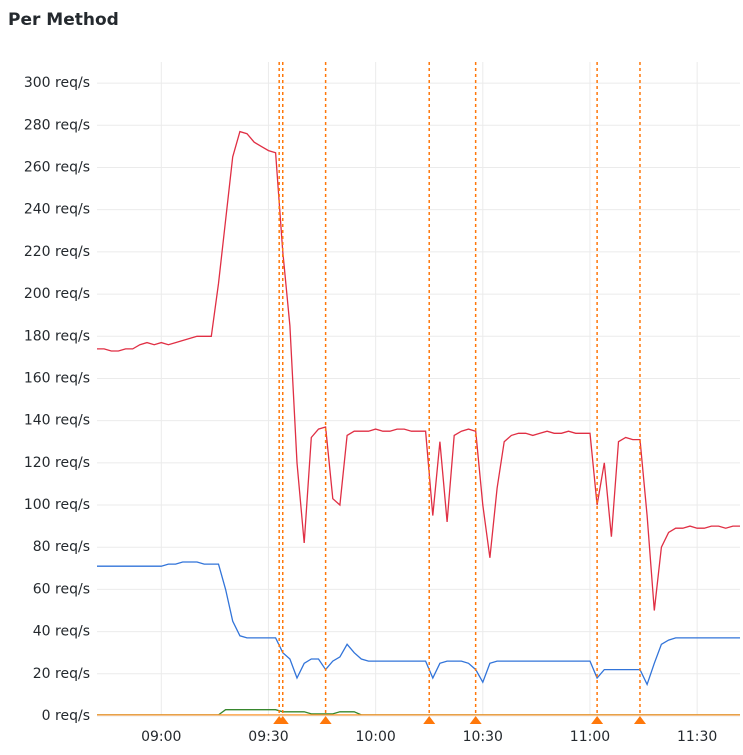  I want to click on x-tick-label: 09:30, so click(268, 737).